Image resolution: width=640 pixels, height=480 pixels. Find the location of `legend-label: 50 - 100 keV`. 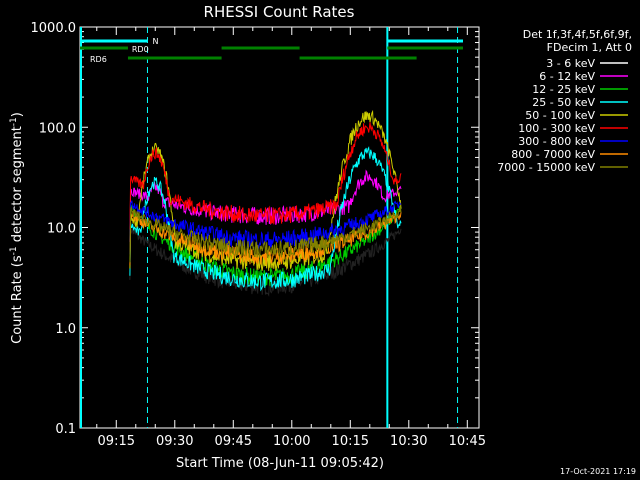

legend-label: 50 - 100 keV is located at coordinates (560, 115).